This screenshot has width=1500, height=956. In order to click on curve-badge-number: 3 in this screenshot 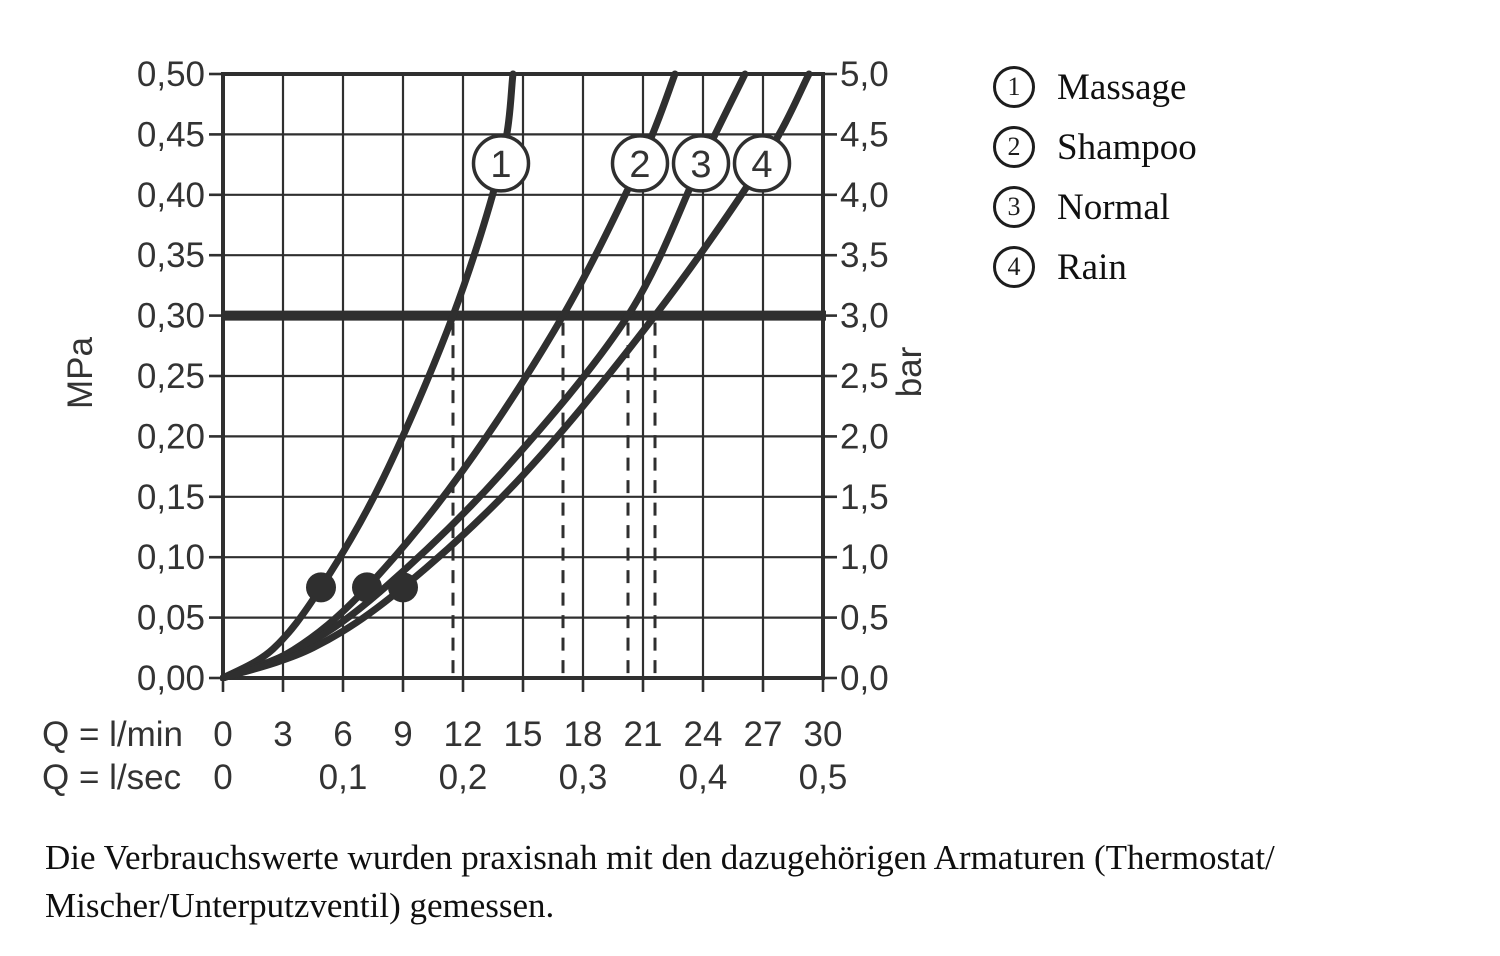, I will do `click(700, 165)`.